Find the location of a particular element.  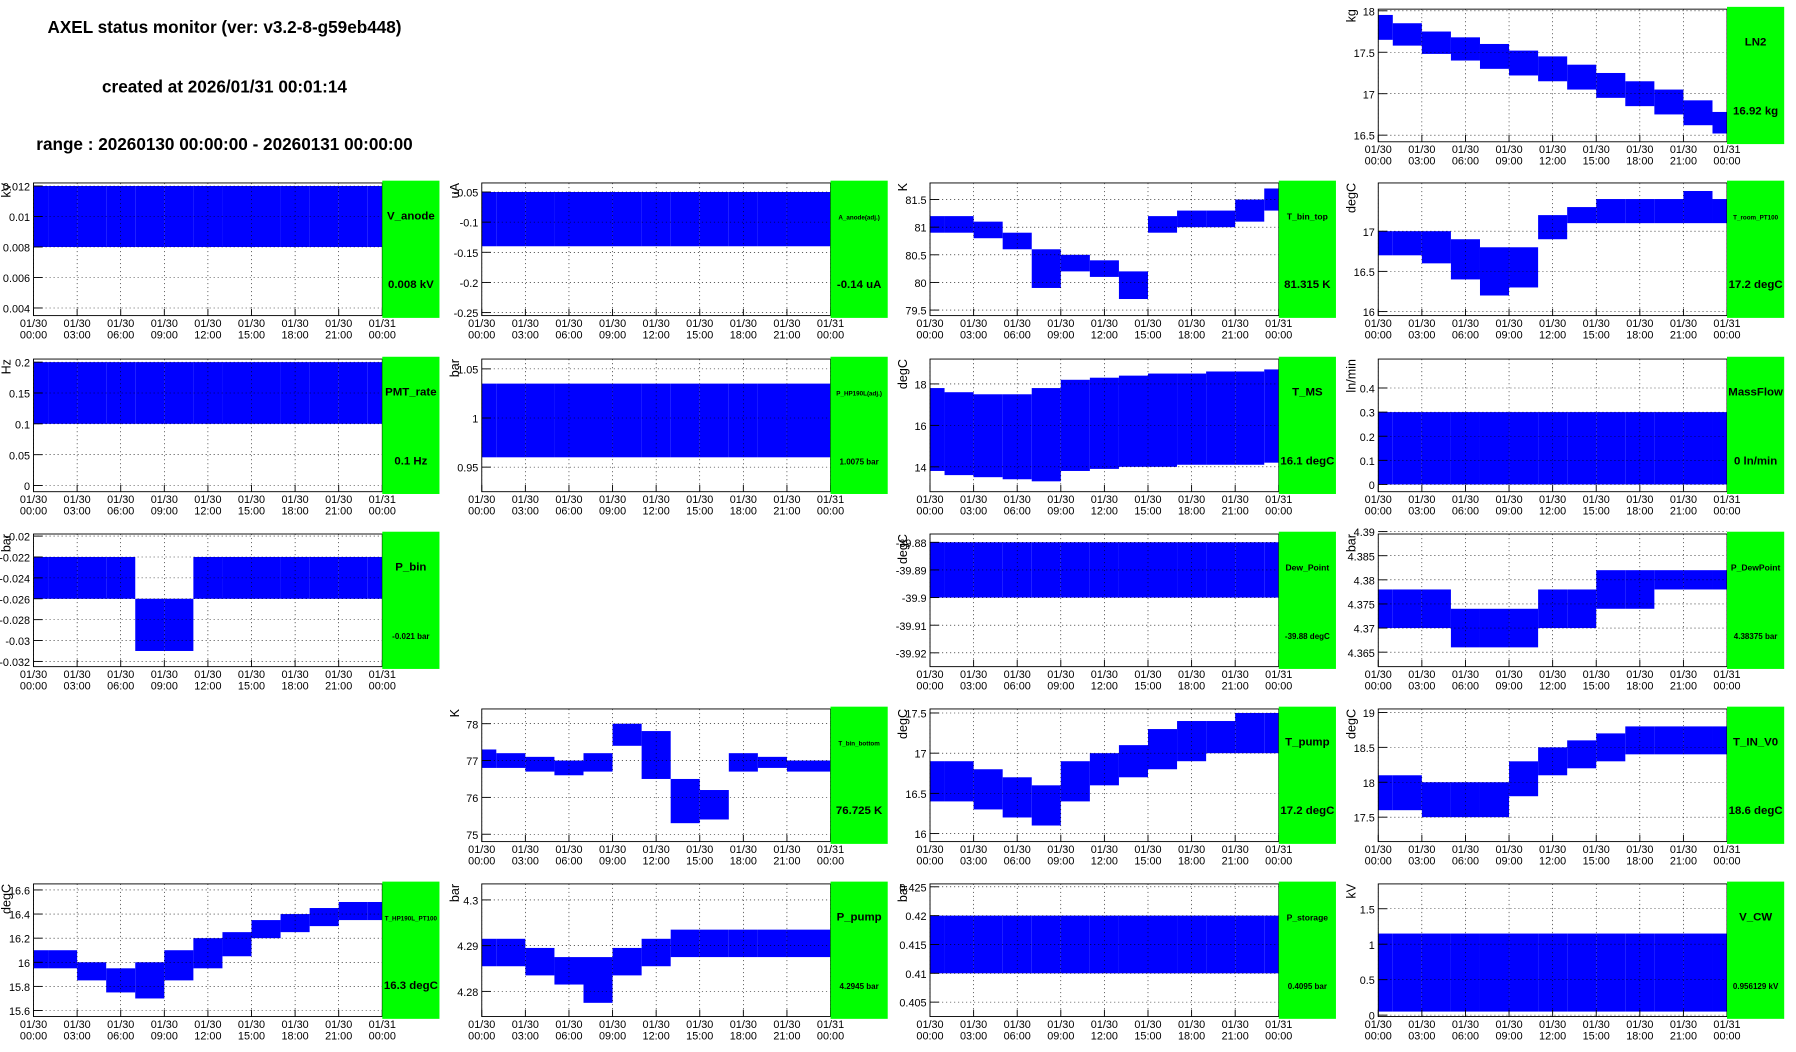

y-tick-label: 4.375 is located at coordinates (1361, 606).